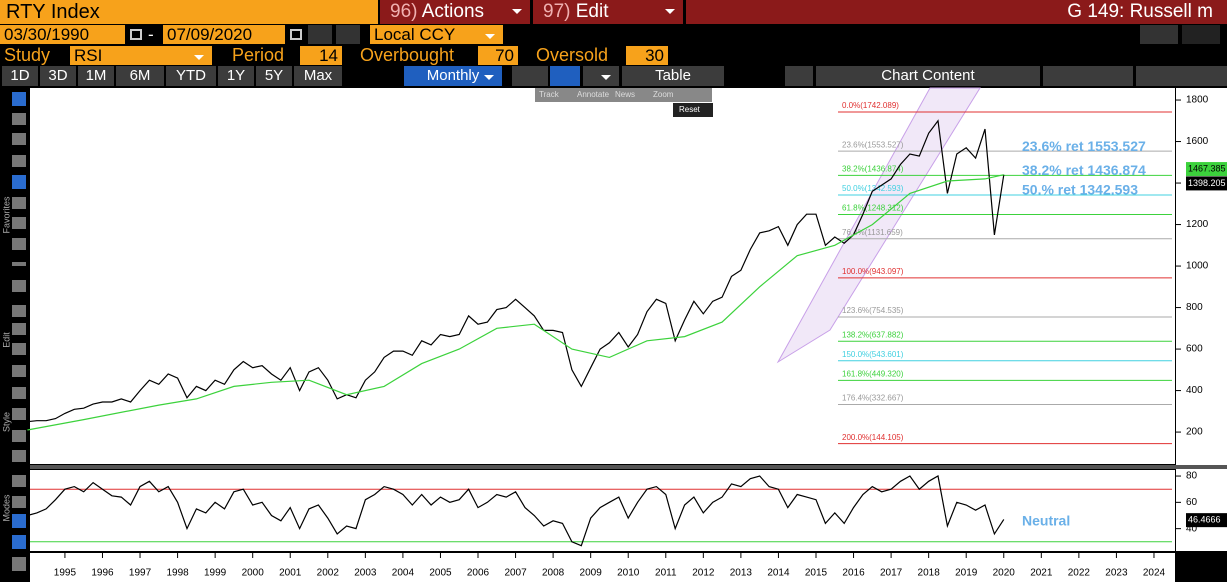  Describe the element at coordinates (348, 34) in the screenshot. I see `next-button` at that location.